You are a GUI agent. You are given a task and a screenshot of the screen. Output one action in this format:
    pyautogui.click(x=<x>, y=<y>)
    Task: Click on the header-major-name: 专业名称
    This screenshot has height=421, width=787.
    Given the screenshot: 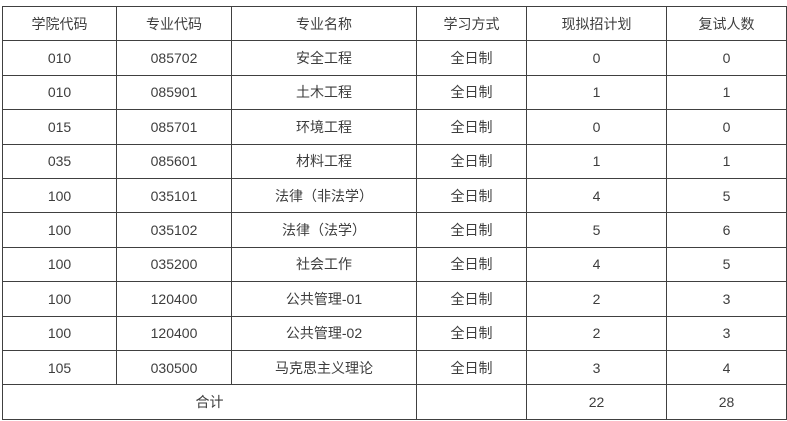 What is the action you would take?
    pyautogui.click(x=324, y=23)
    